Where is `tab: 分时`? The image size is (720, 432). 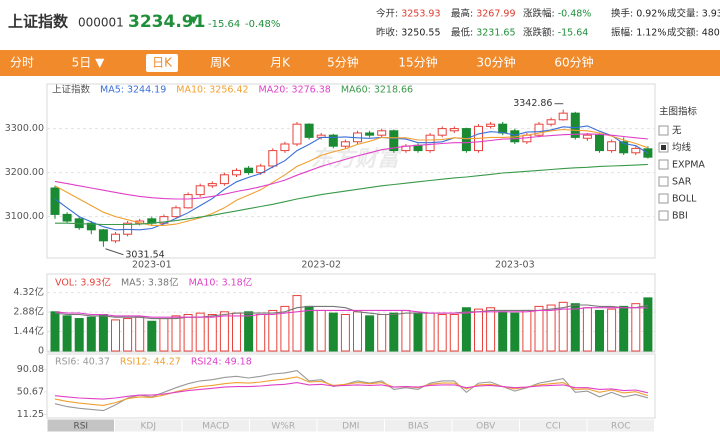
tab: 分时 is located at coordinates (22, 63).